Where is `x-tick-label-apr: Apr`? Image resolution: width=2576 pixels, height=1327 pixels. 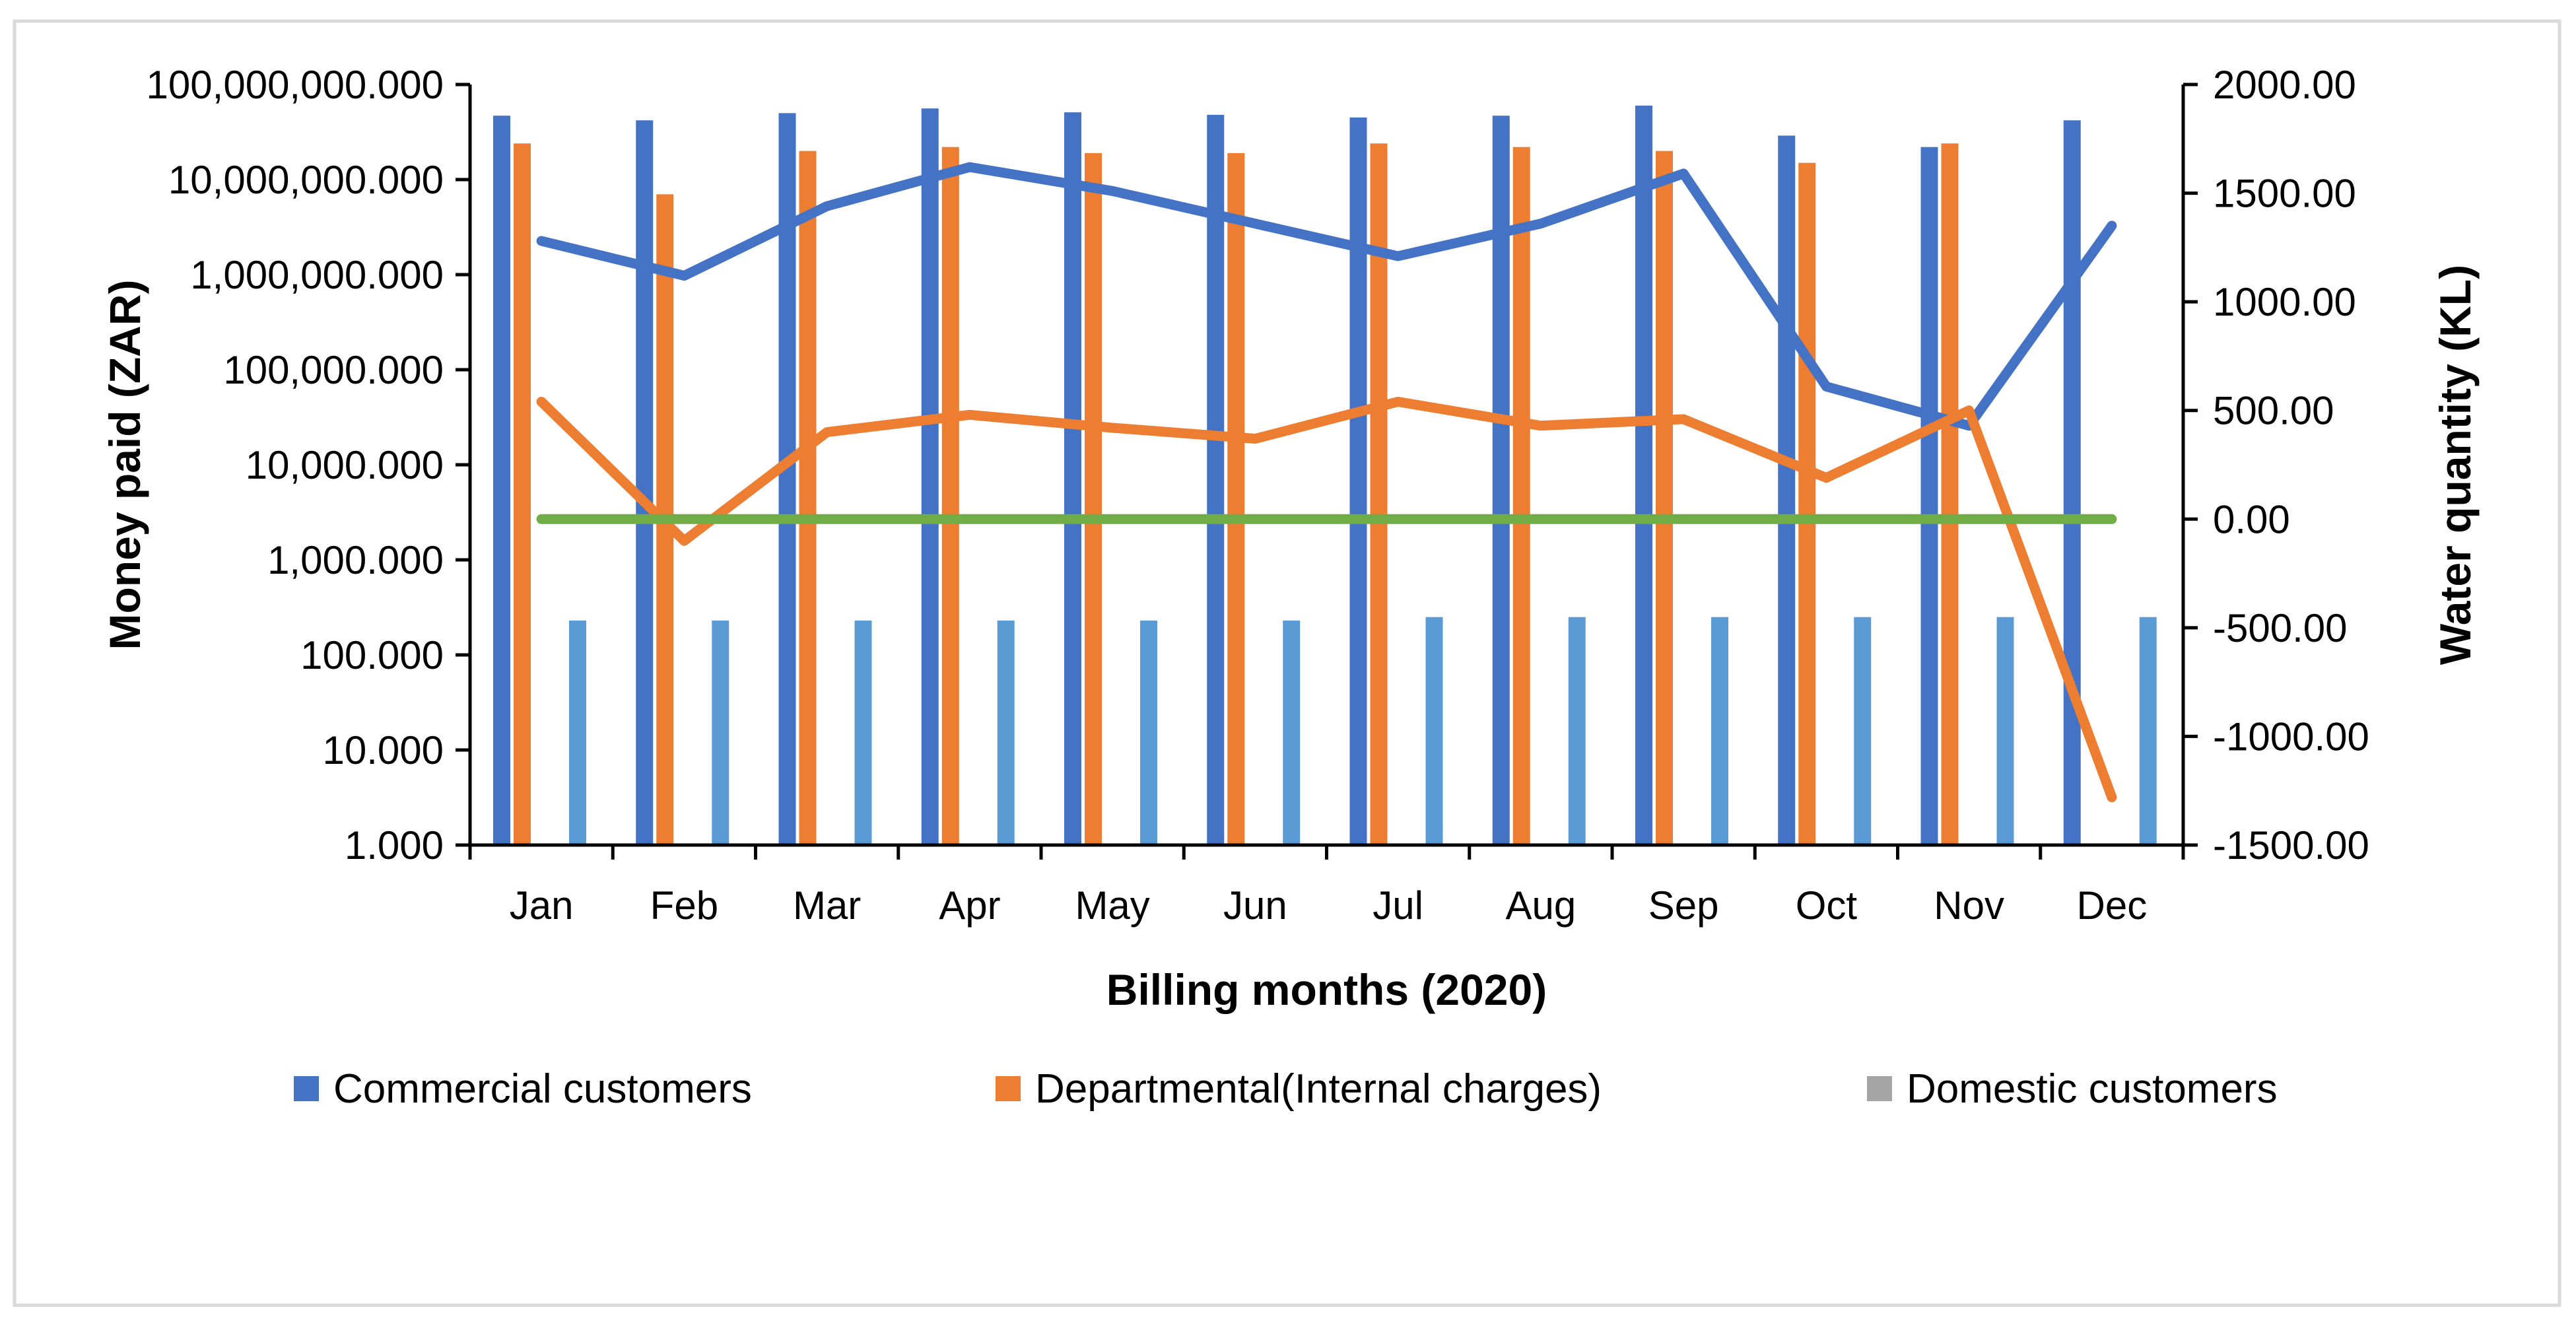 x-tick-label-apr: Apr is located at coordinates (969, 905).